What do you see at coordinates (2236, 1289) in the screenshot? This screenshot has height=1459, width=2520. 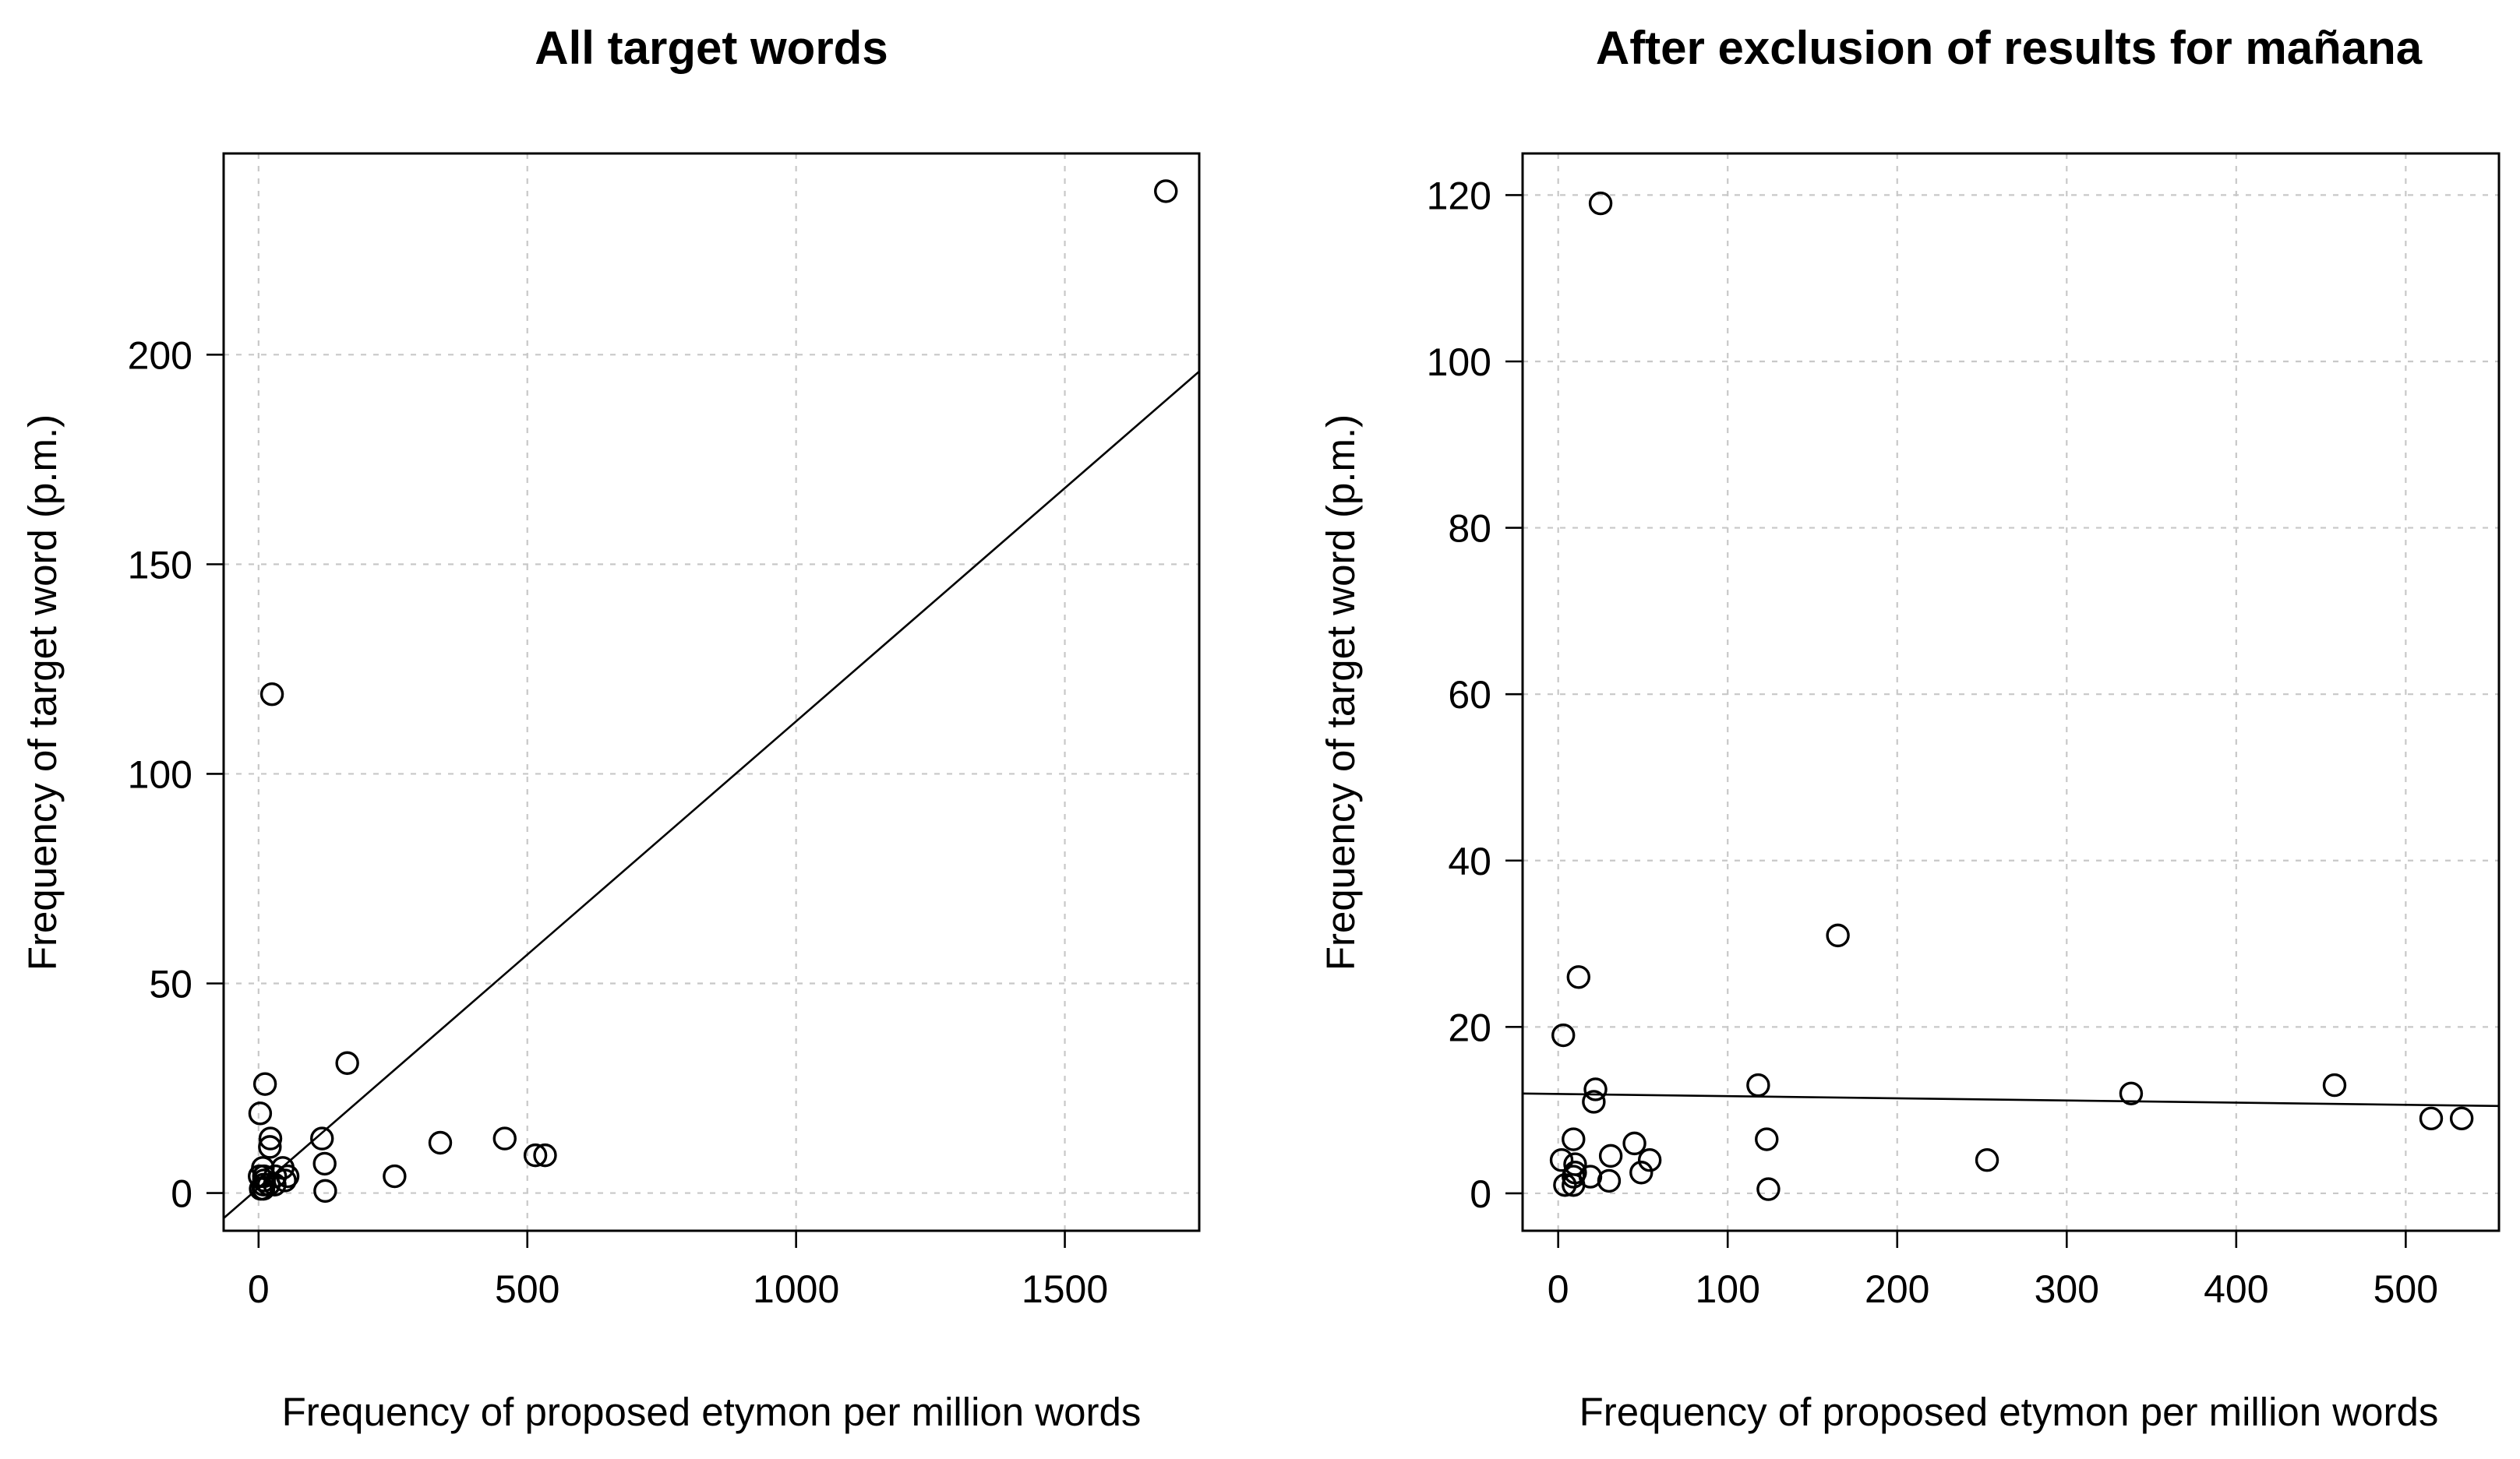 I see `x-tick-label: 400` at bounding box center [2236, 1289].